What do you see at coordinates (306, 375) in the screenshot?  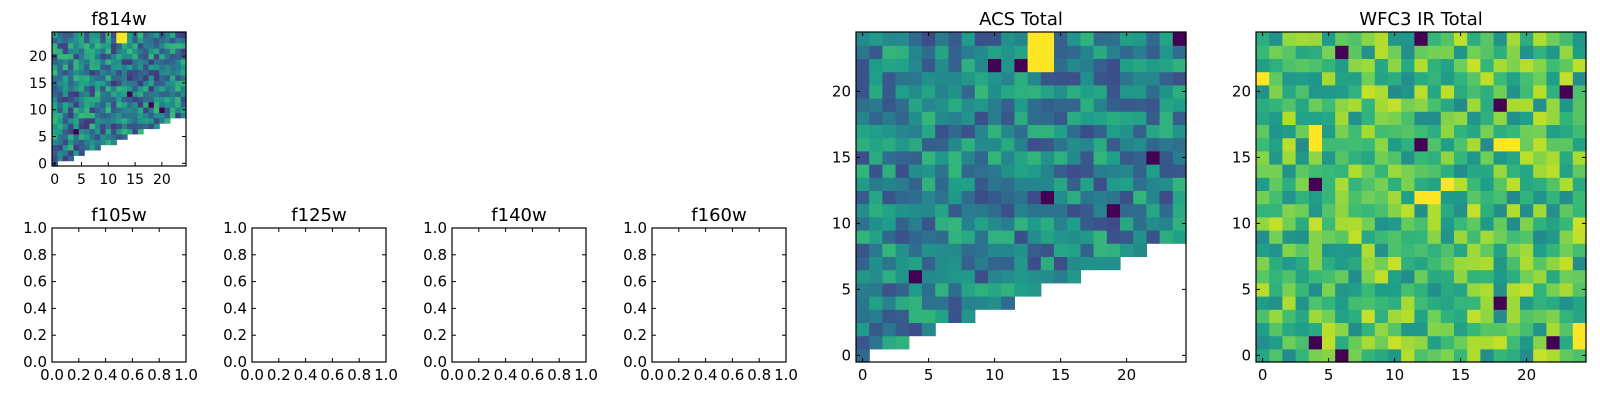 I see `x-tick-label: 0.4` at bounding box center [306, 375].